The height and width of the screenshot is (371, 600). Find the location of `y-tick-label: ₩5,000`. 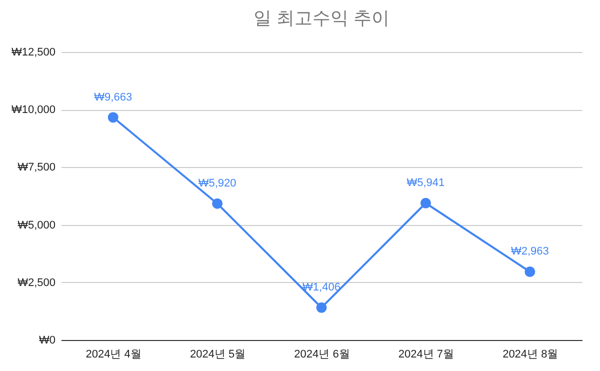

y-tick-label: ₩5,000 is located at coordinates (37, 225).